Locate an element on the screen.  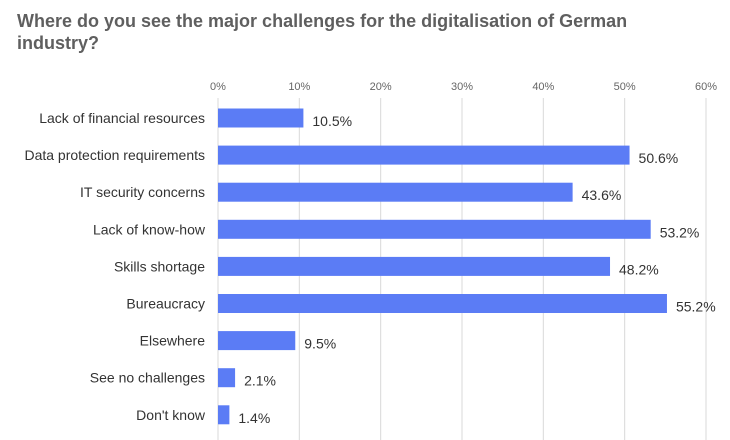
category-label: See no challenges is located at coordinates (147, 378).